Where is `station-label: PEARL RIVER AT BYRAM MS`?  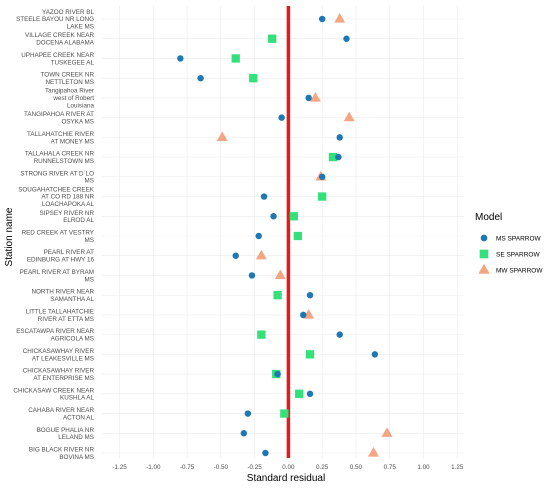
station-label: PEARL RIVER AT BYRAM MS is located at coordinates (57, 276).